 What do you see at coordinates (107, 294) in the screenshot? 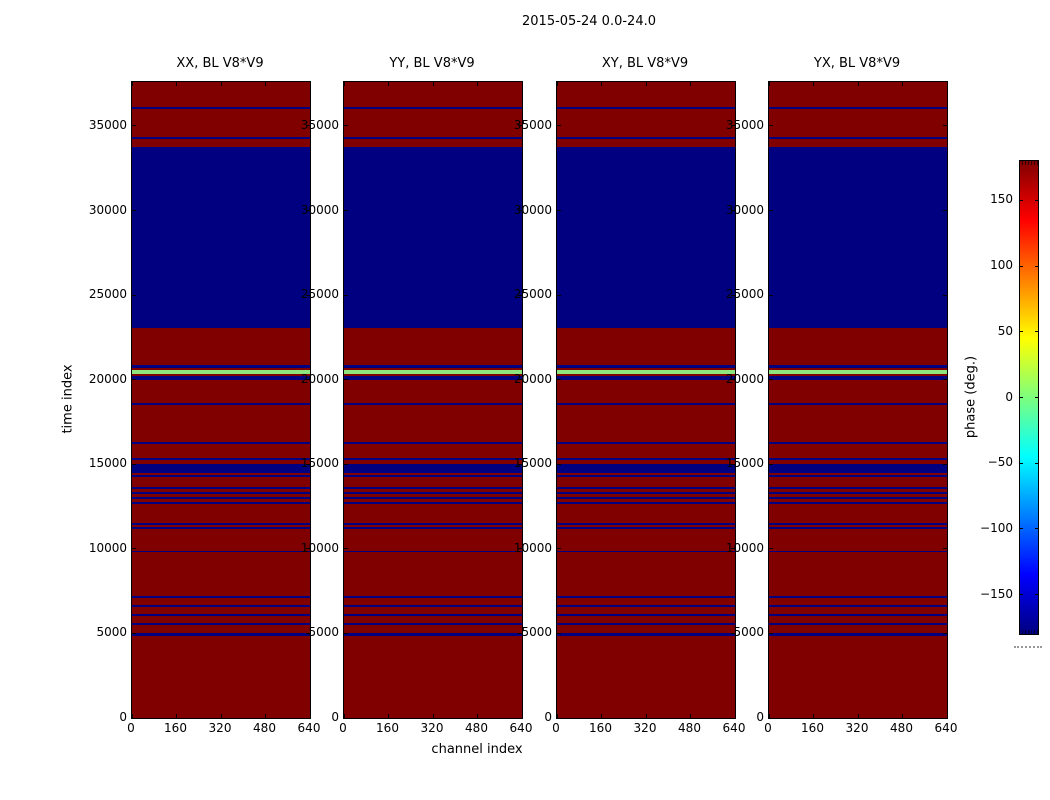
I see `y-tick-label: 25000` at bounding box center [107, 294].